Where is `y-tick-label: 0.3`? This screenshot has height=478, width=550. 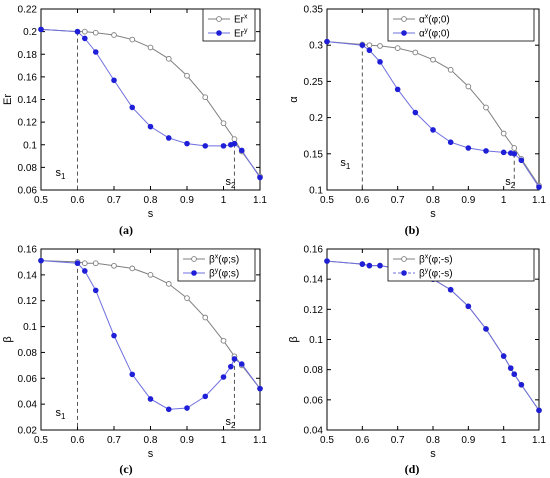 y-tick-label: 0.3 is located at coordinates (316, 46).